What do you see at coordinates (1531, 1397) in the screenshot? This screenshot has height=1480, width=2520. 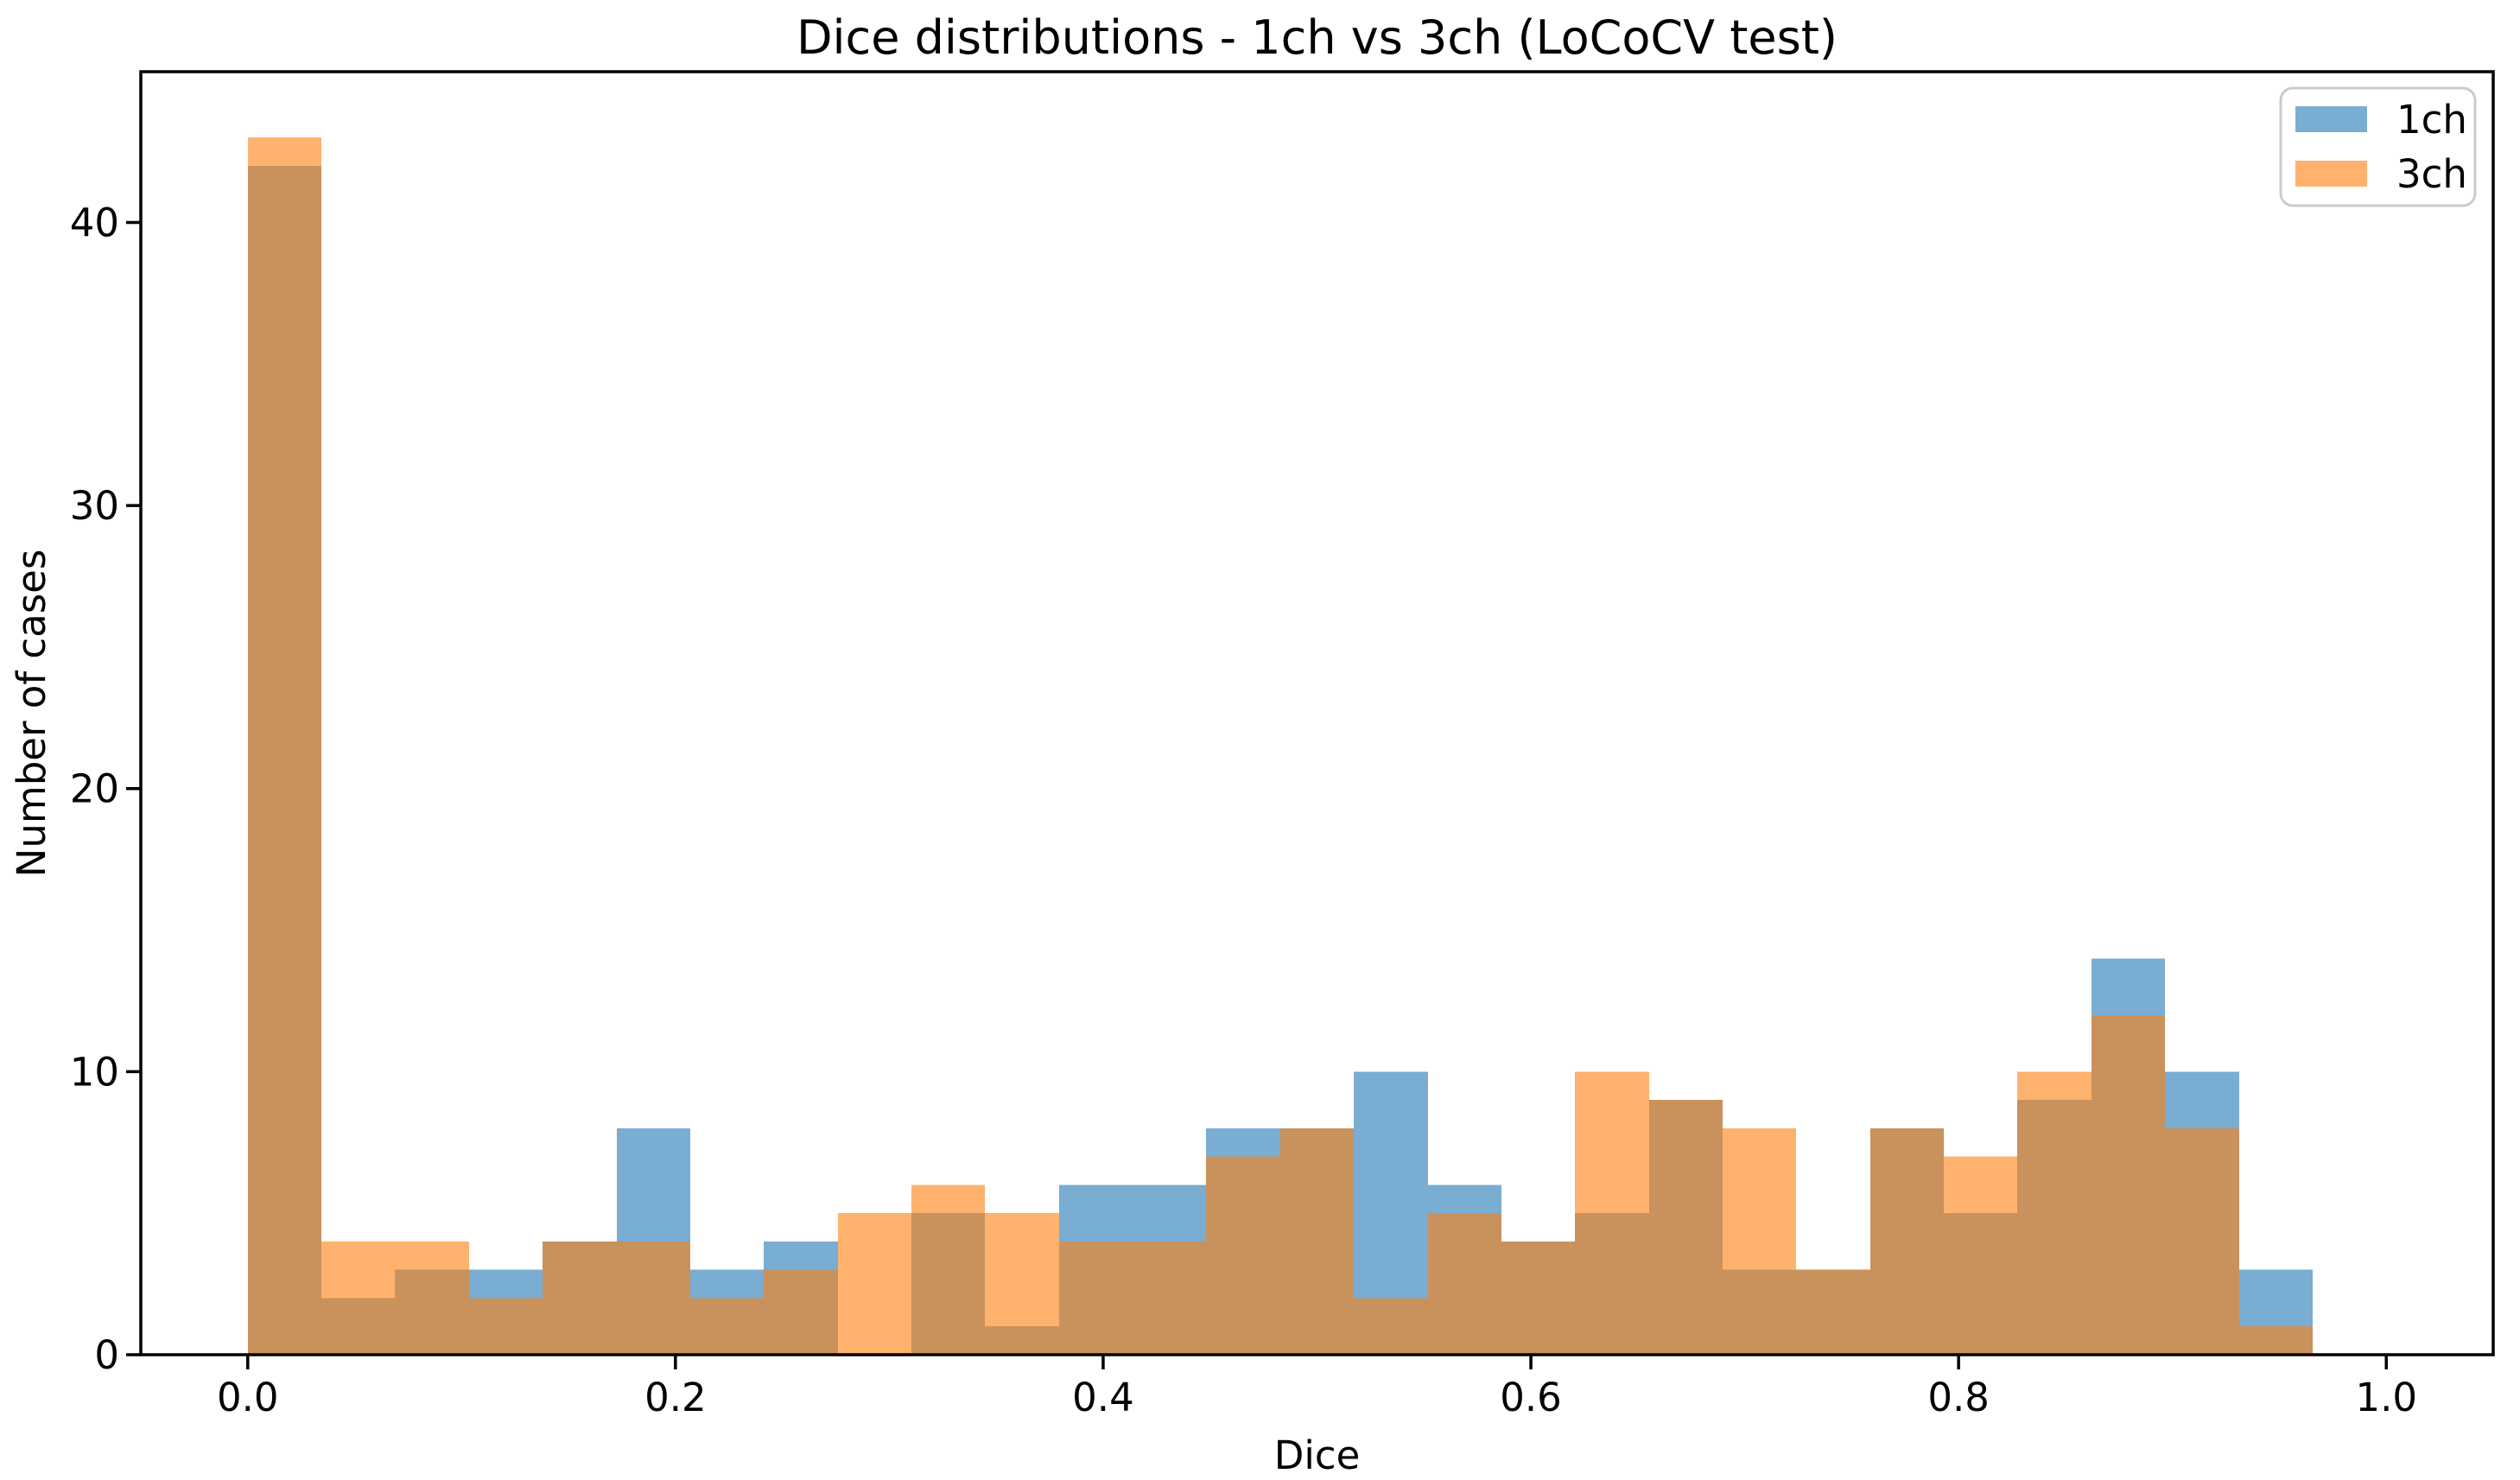 I see `x-tick-label-0.6: 0.6` at bounding box center [1531, 1397].